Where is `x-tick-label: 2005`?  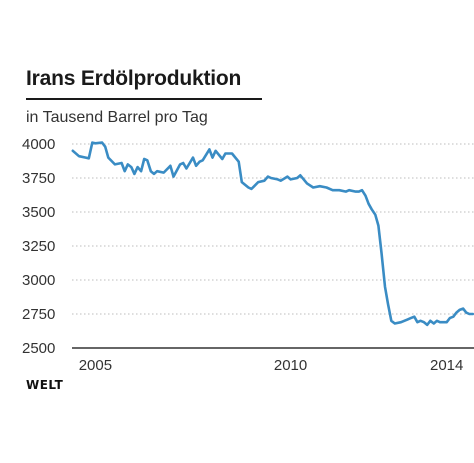 x-tick-label: 2005 is located at coordinates (95, 365).